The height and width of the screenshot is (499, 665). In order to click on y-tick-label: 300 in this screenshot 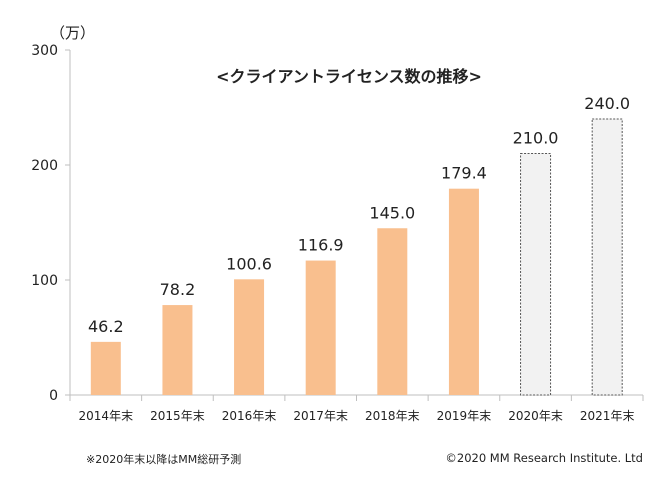, I will do `click(44, 51)`.